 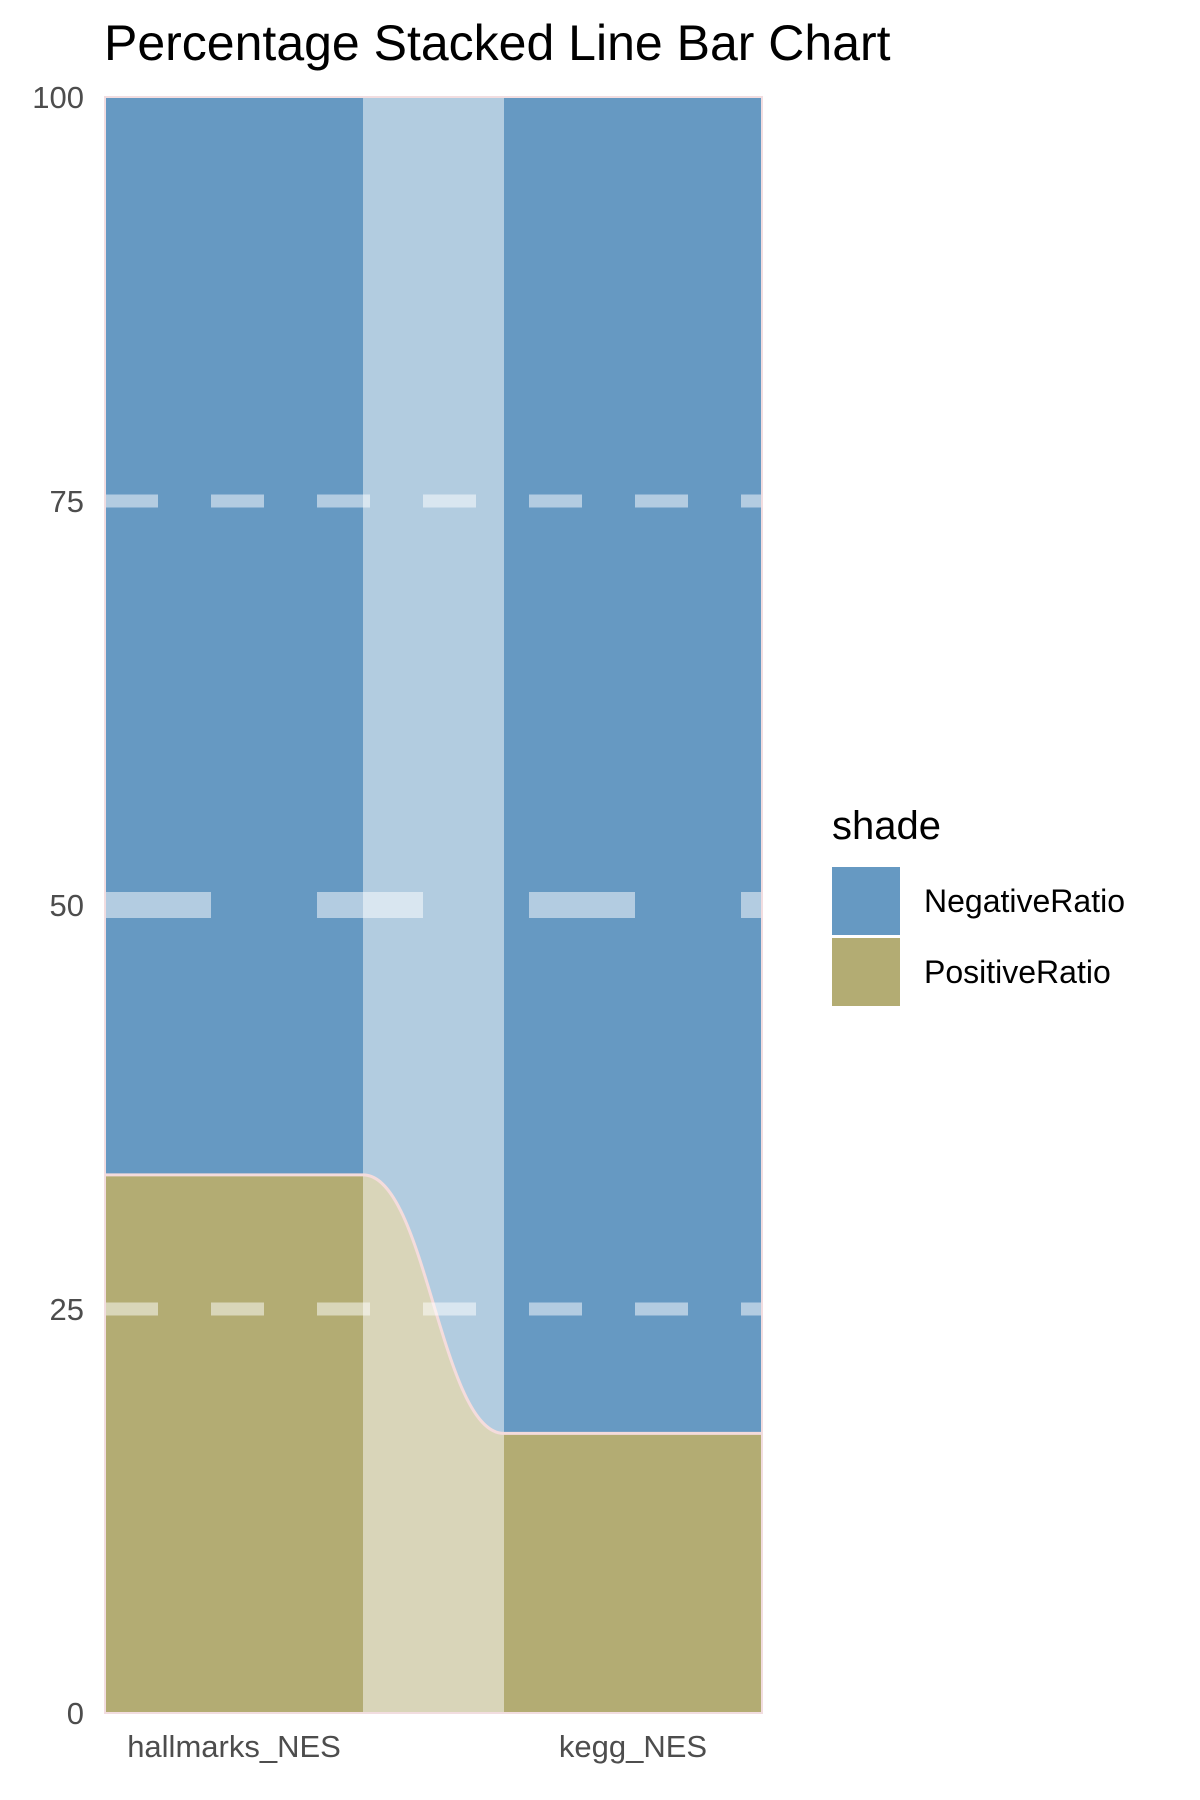 I want to click on y-axis: 0 25 50 75 100, so click(x=58, y=905).